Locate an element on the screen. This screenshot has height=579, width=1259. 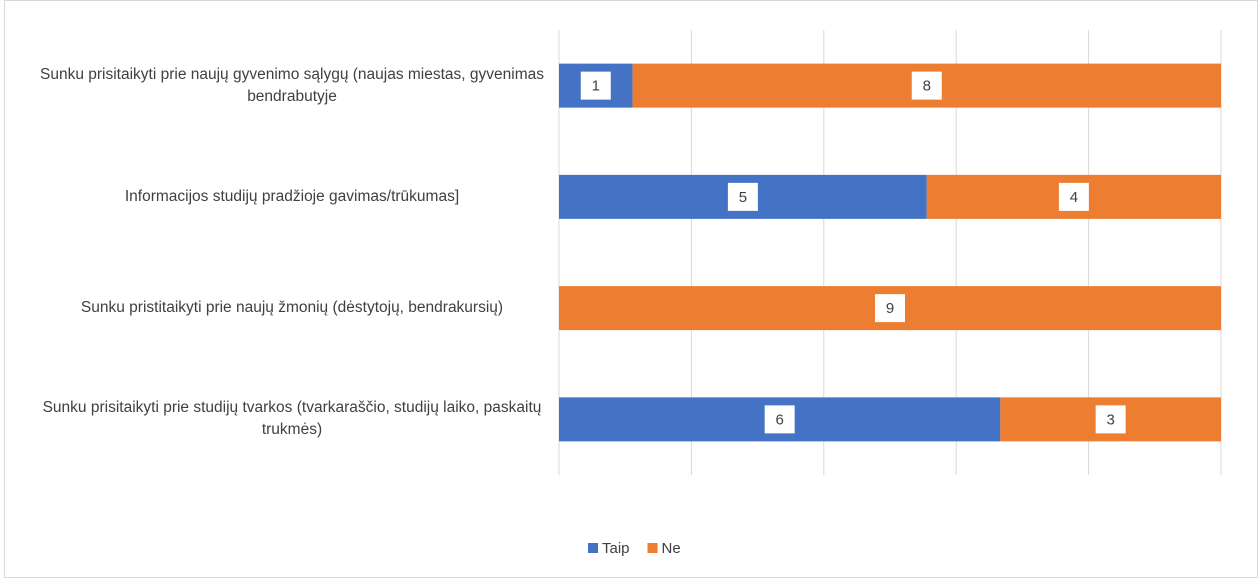
data-label: 9 is located at coordinates (890, 308).